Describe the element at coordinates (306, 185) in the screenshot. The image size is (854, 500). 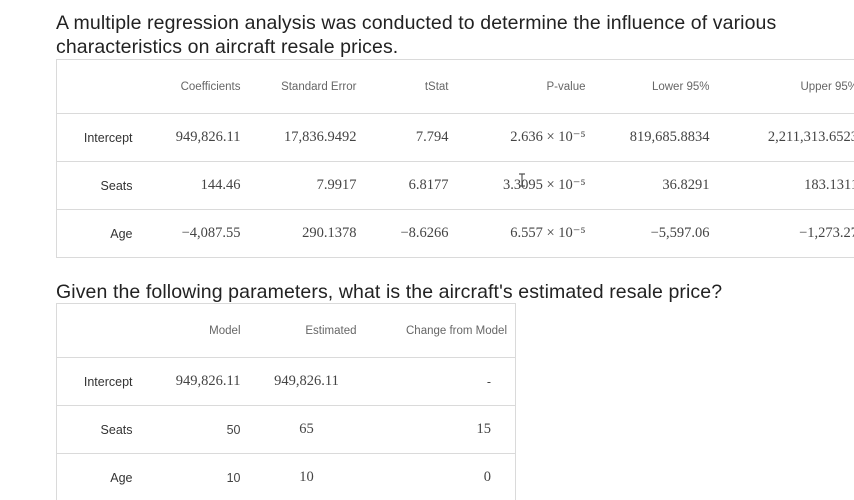
I see `cell-standard-error: 7.9917` at that location.